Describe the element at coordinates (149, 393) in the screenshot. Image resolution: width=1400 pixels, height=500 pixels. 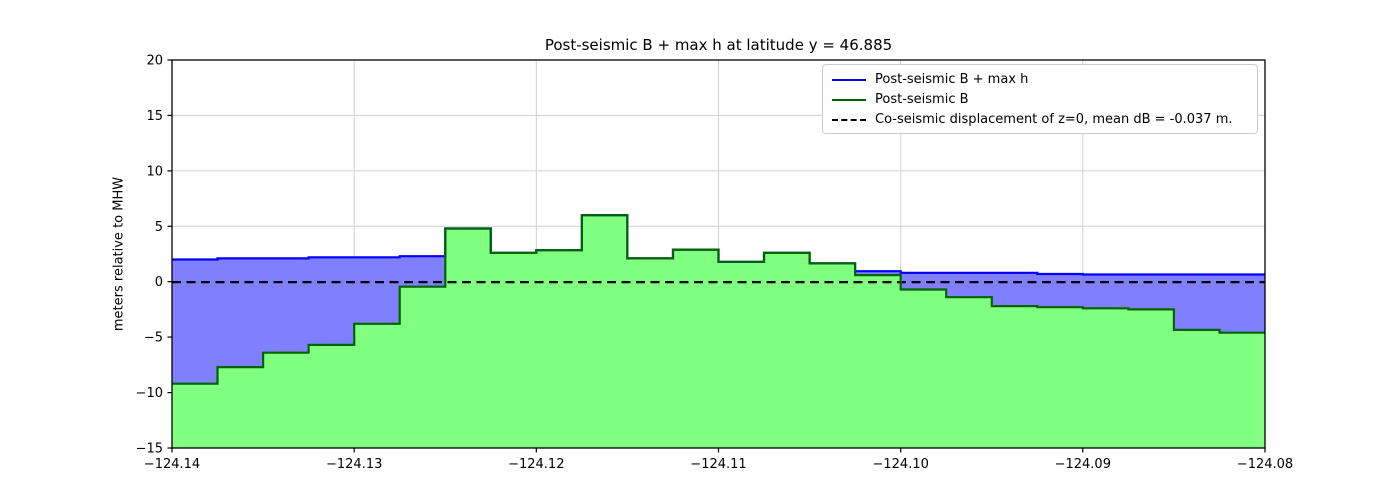
I see `svg-text: −10` at that location.